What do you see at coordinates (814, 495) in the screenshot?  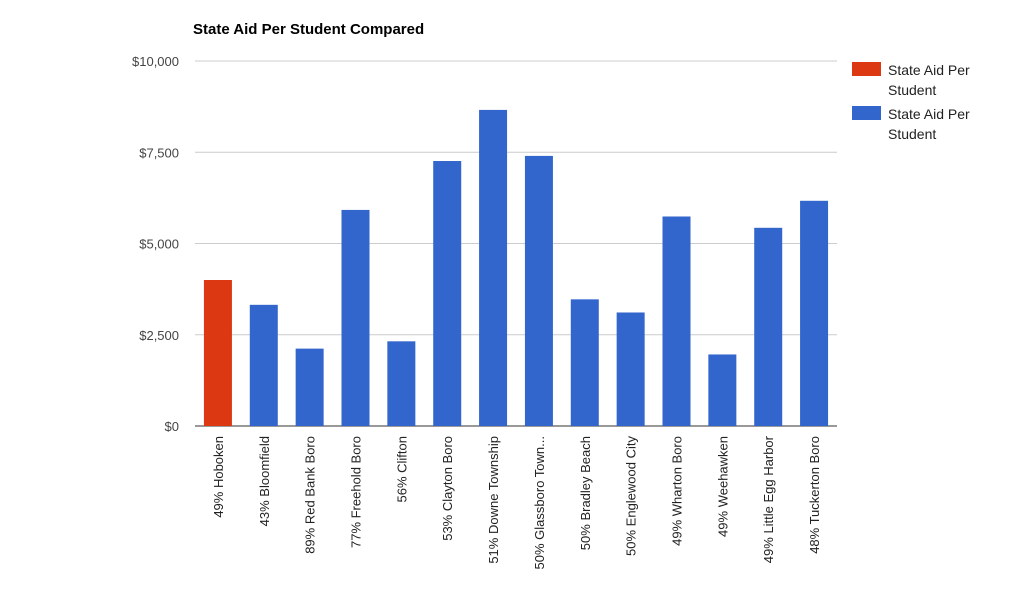 I see `x-tick-label: 48% Tuckerton Boro` at bounding box center [814, 495].